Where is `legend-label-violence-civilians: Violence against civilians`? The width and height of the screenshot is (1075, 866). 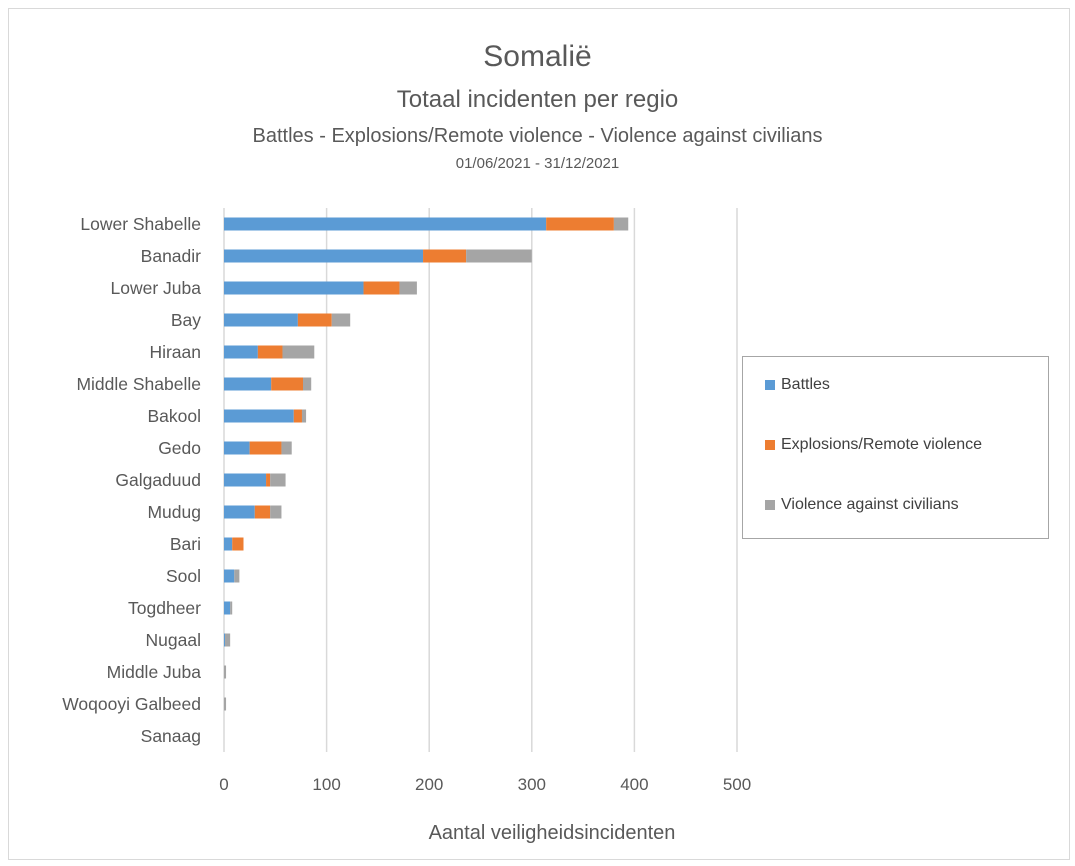 legend-label-violence-civilians: Violence against civilians is located at coordinates (870, 504).